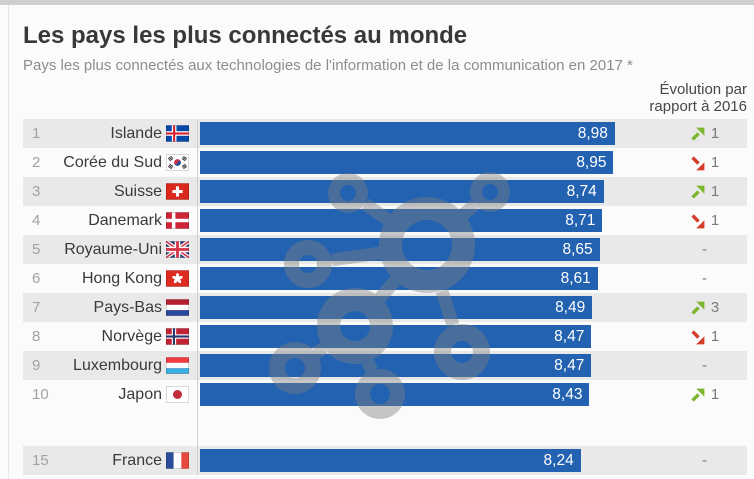  What do you see at coordinates (591, 162) in the screenshot?
I see `bar-value-label: 8,95` at bounding box center [591, 162].